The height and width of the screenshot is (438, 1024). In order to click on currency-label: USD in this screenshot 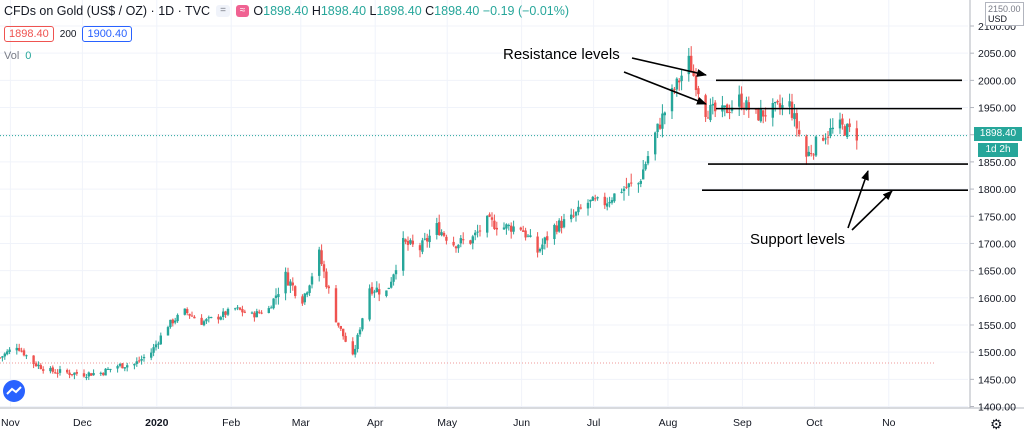, I will do `click(998, 19)`.